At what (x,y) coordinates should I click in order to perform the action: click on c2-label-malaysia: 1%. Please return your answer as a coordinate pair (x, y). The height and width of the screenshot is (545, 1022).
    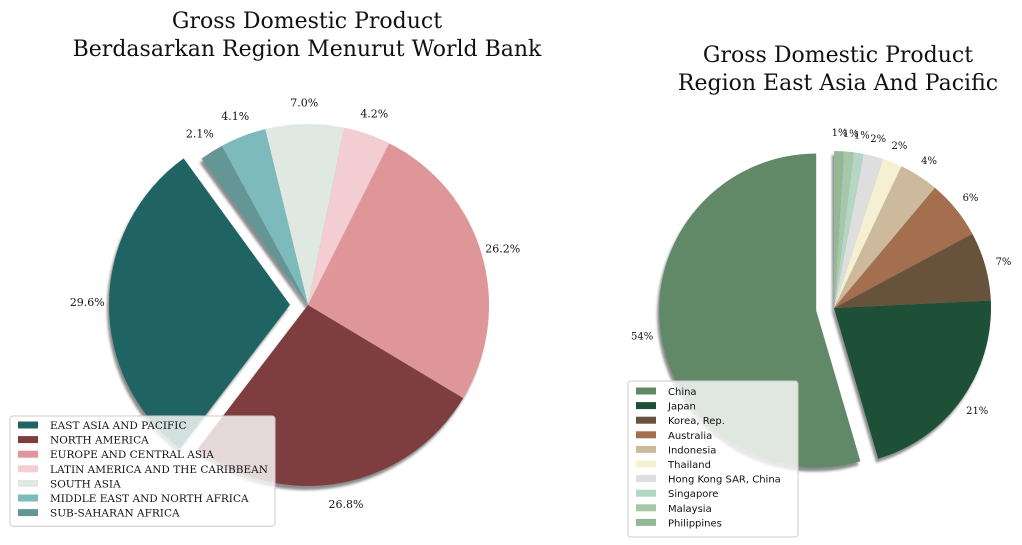
    Looking at the image, I should click on (851, 134).